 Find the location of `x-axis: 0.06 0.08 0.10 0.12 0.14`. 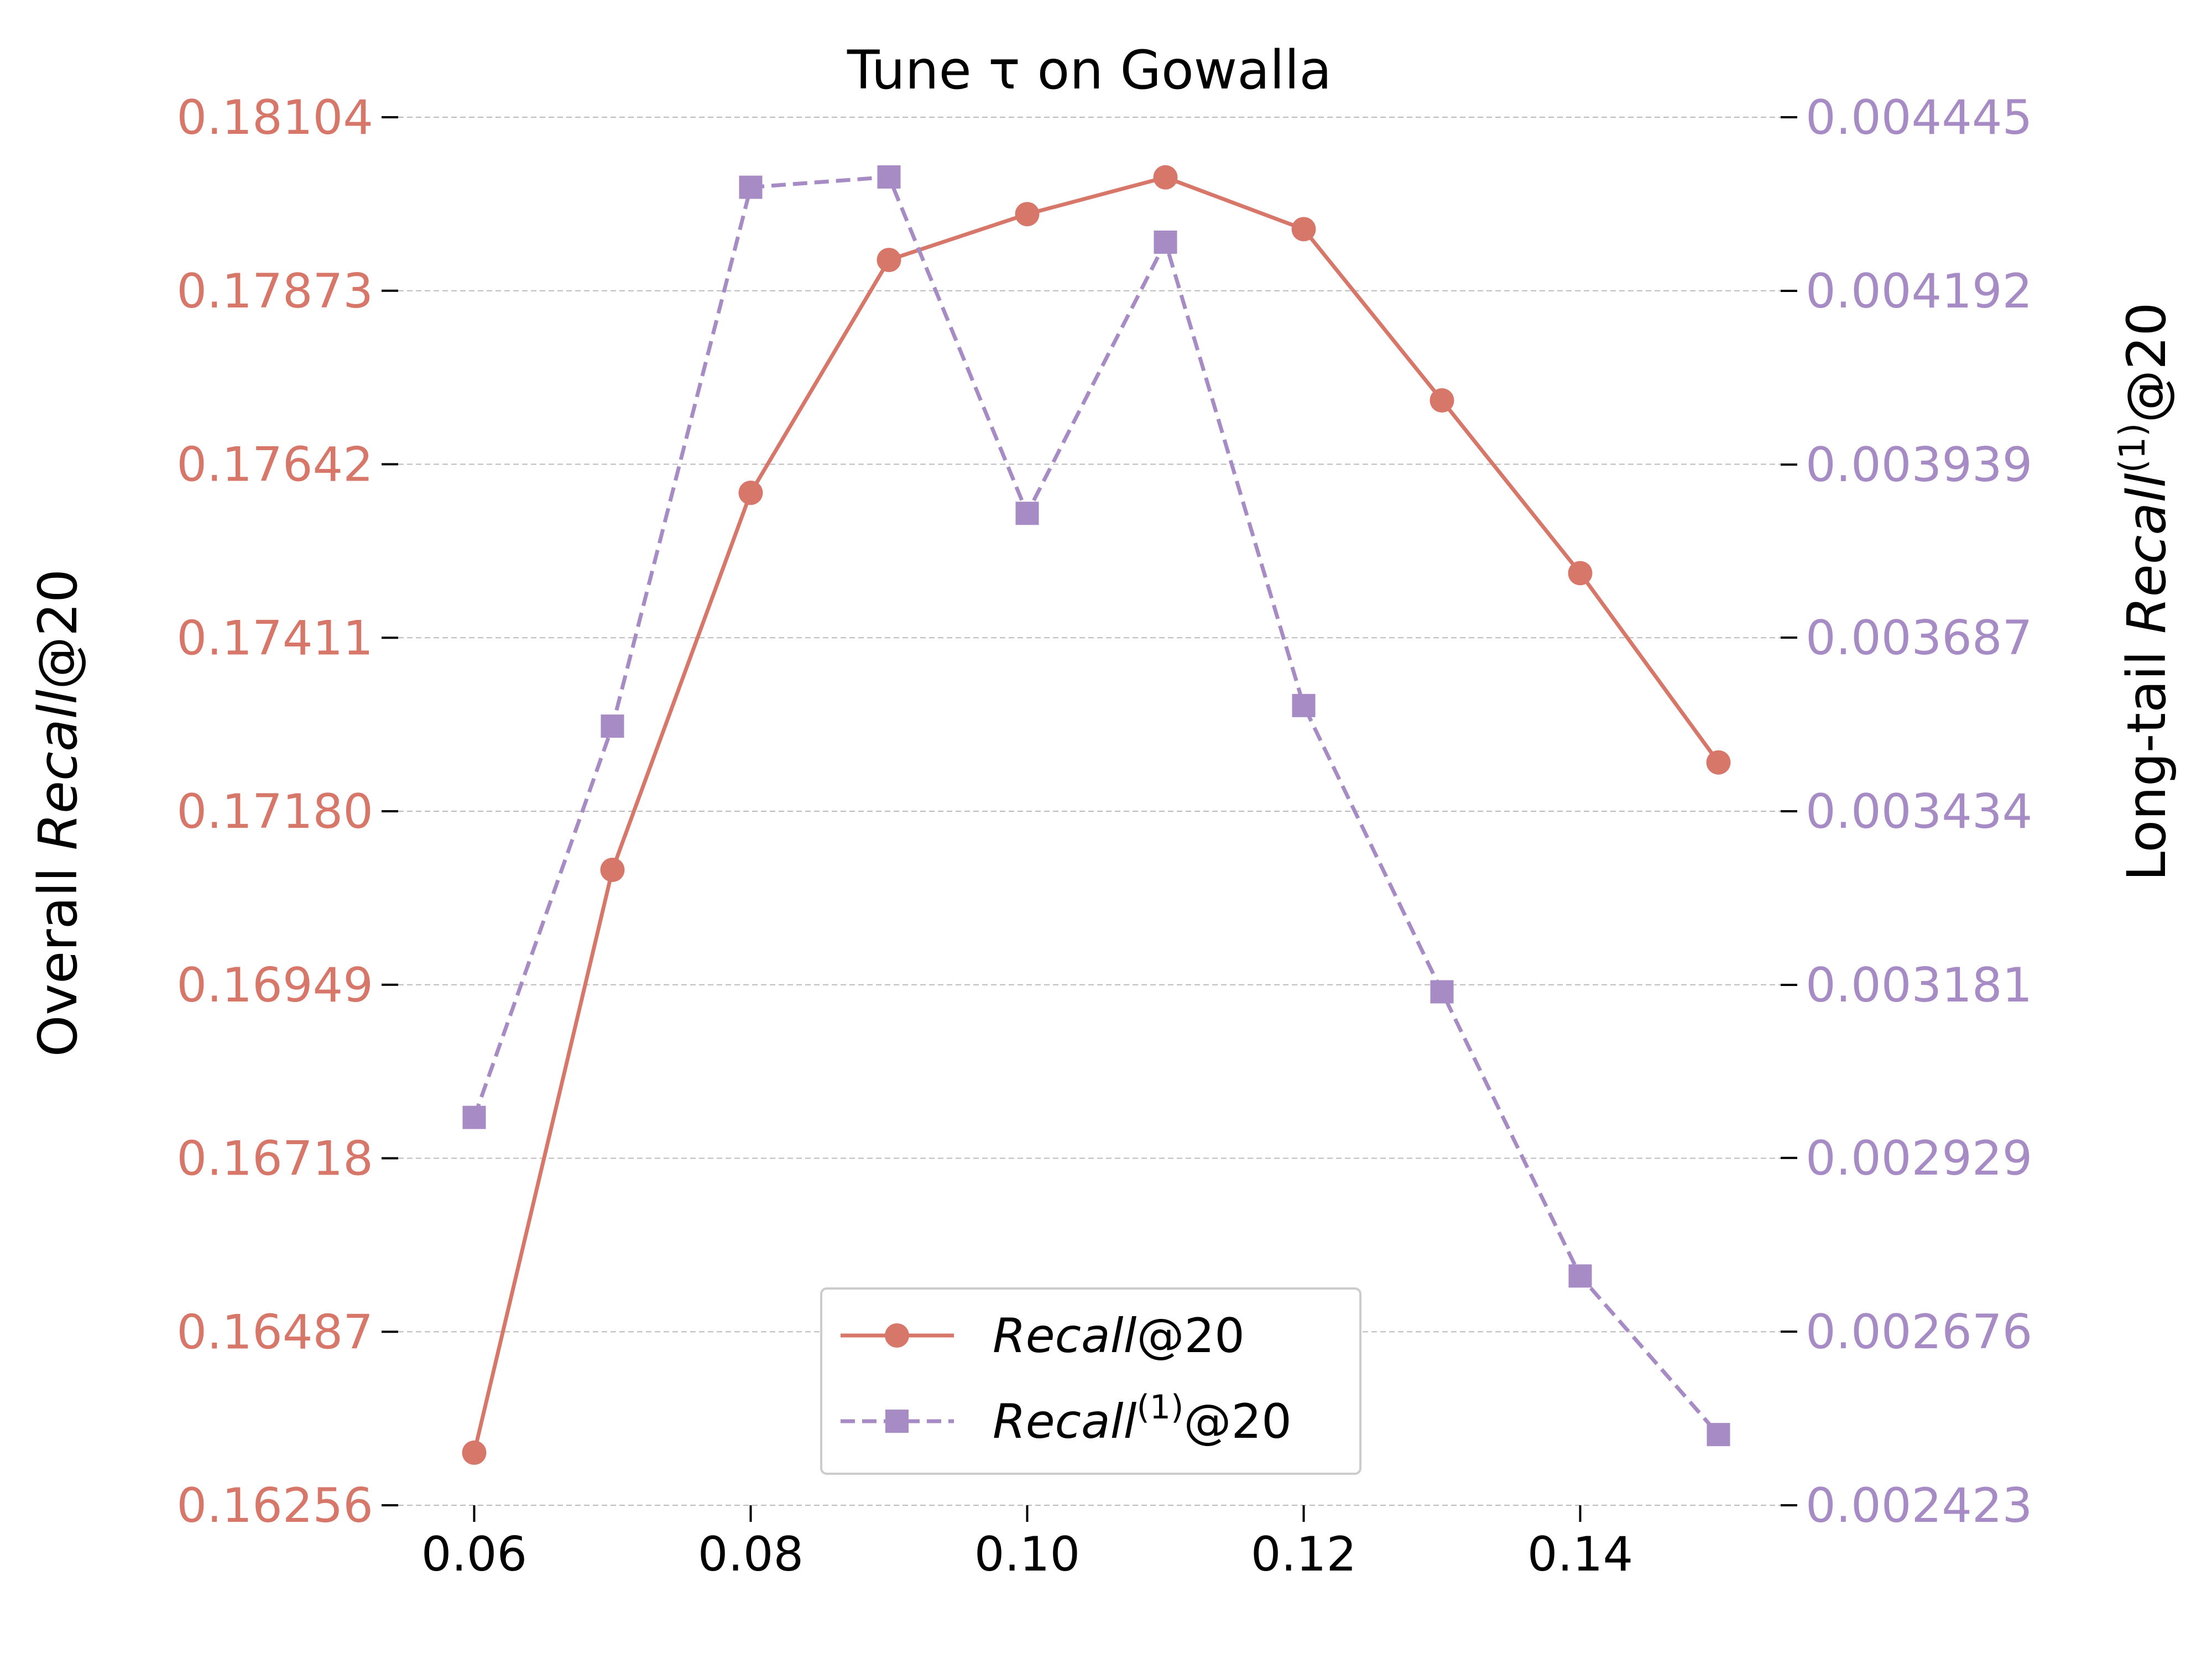

x-axis: 0.06 0.08 0.10 0.12 0.14 is located at coordinates (1027, 1544).